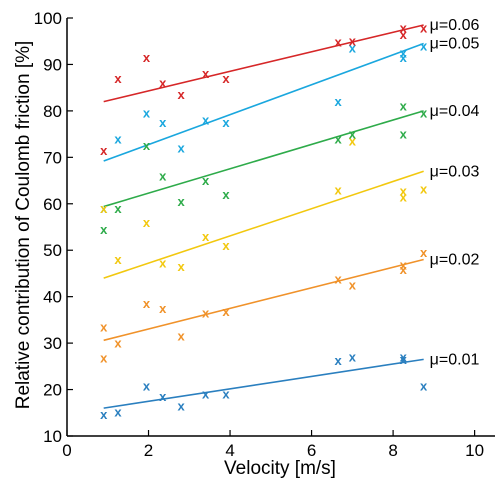 Image resolution: width=502 pixels, height=481 pixels. Describe the element at coordinates (455, 260) in the screenshot. I see `series-label: μ=0.02` at that location.